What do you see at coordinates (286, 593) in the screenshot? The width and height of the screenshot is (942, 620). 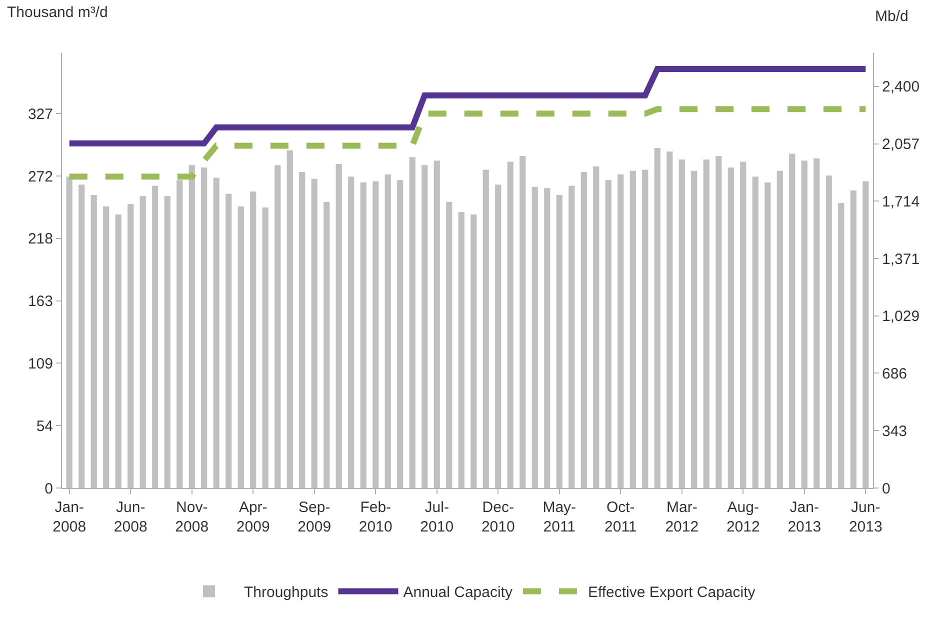 I see `legend-label: Throughputs` at bounding box center [286, 593].